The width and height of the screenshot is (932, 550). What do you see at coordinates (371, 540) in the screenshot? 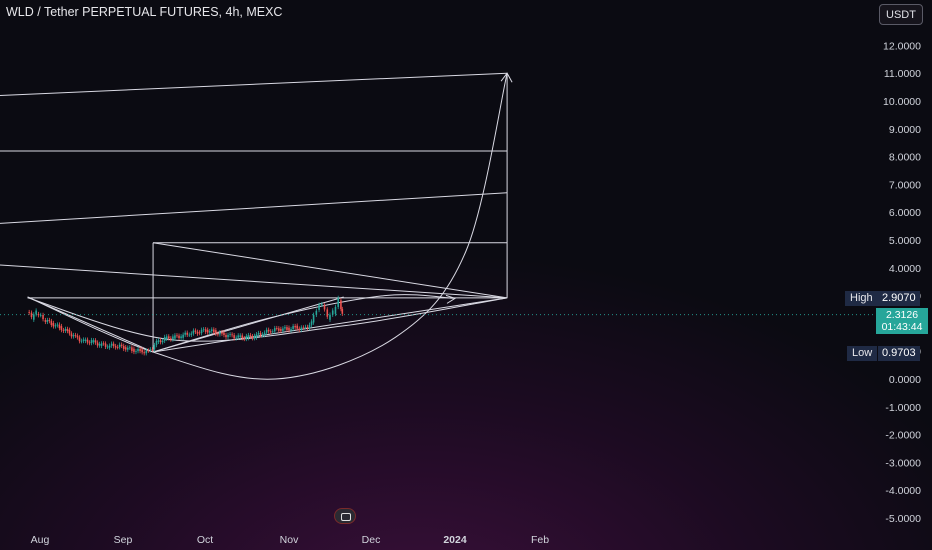
I see `time-tick-label: Dec` at bounding box center [371, 540].